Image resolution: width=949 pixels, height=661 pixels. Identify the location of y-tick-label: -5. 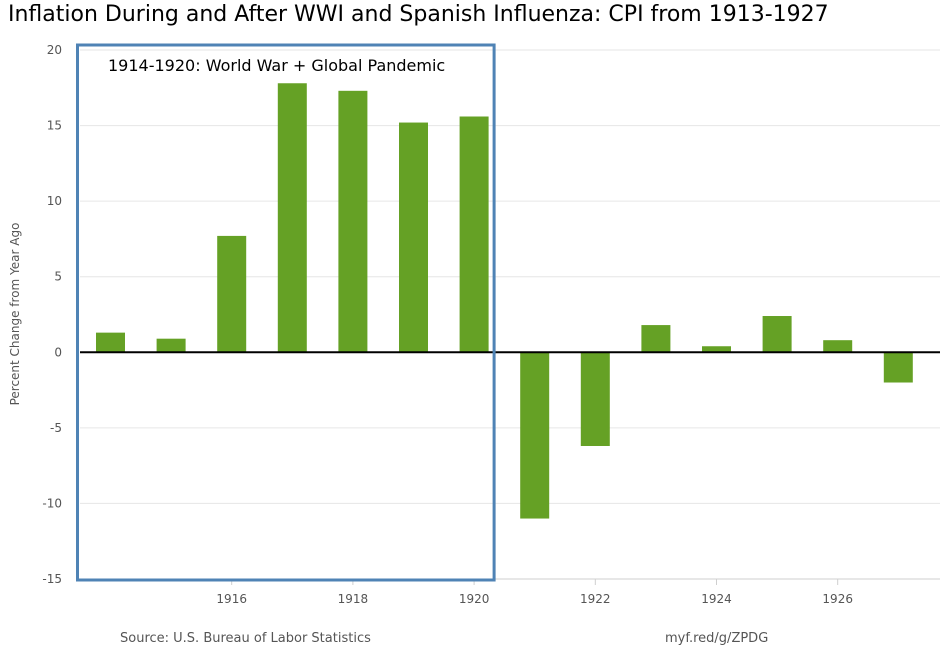
(56, 428).